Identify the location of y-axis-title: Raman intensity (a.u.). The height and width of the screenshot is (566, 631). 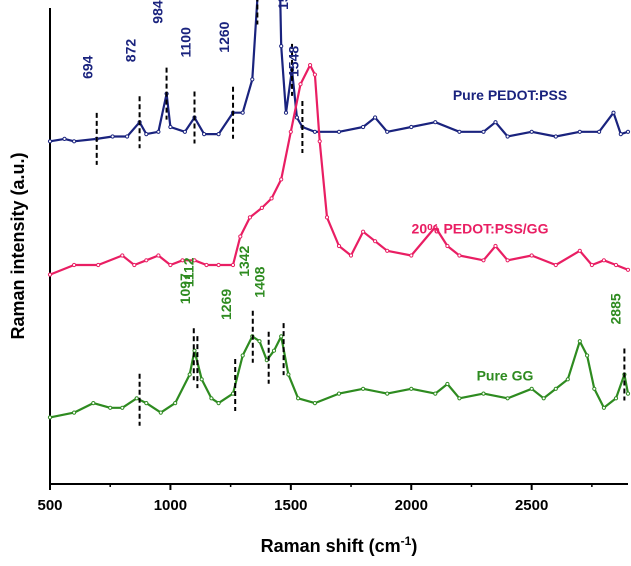
(18, 245).